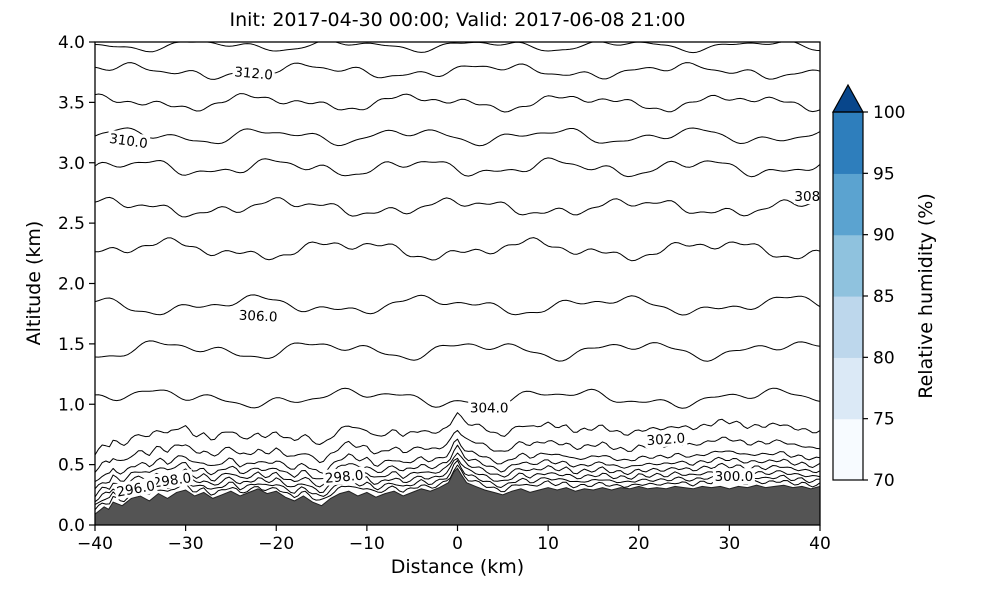 The image size is (1000, 600). Describe the element at coordinates (276, 544) in the screenshot. I see `x-tick-label: −20` at that location.